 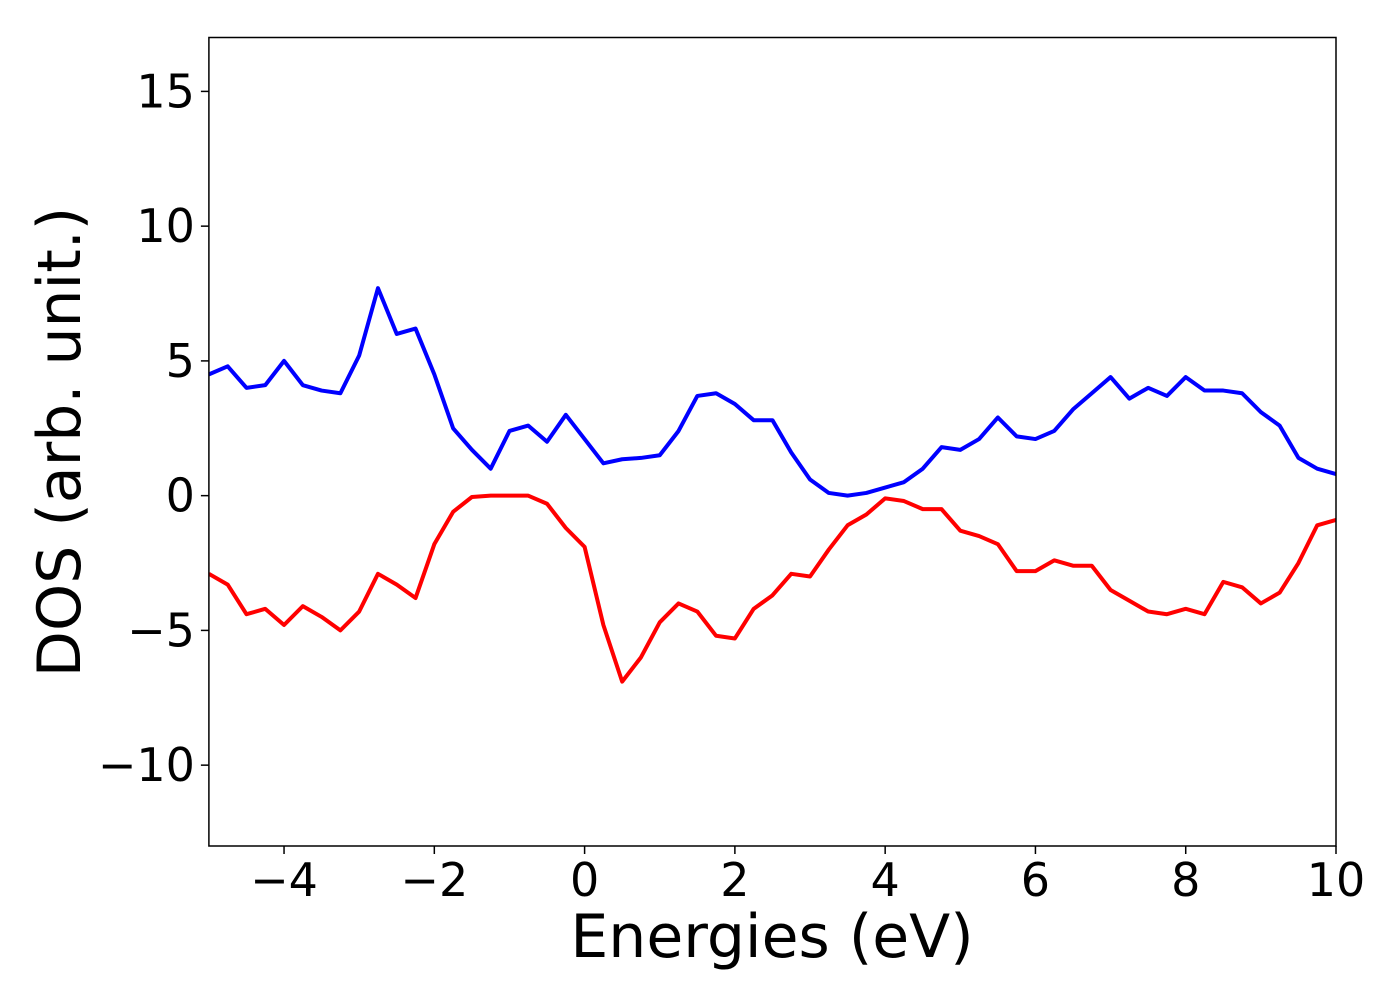 What do you see at coordinates (161, 630) in the screenshot?
I see `y-tick-label: −5` at bounding box center [161, 630].